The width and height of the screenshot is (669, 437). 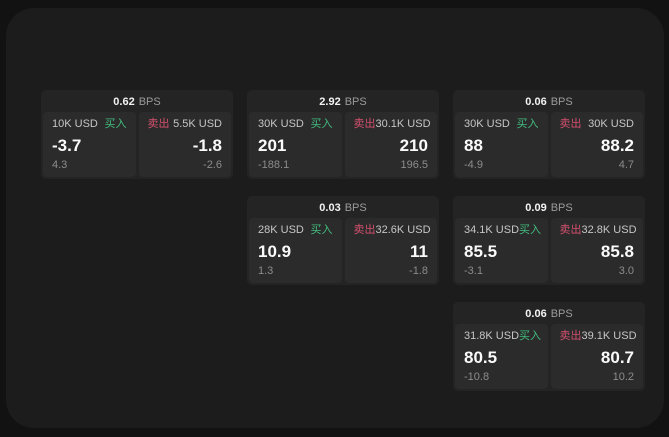 What do you see at coordinates (414, 165) in the screenshot?
I see `sell-change: 196.5` at bounding box center [414, 165].